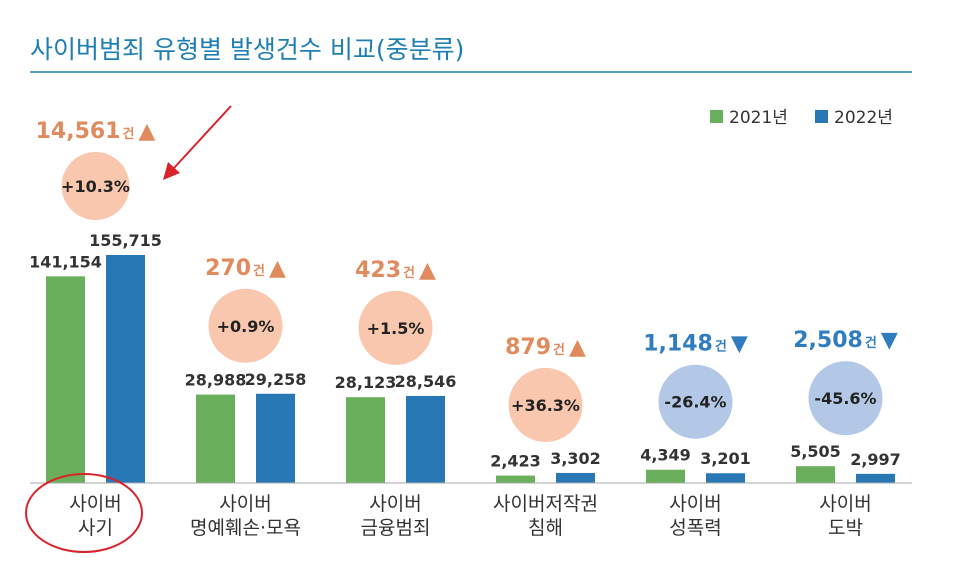 Image resolution: width=978 pixels, height=578 pixels. I want to click on chart-title: 사이버범죄 유형별 발생건수 비교(중분류), so click(247, 49).